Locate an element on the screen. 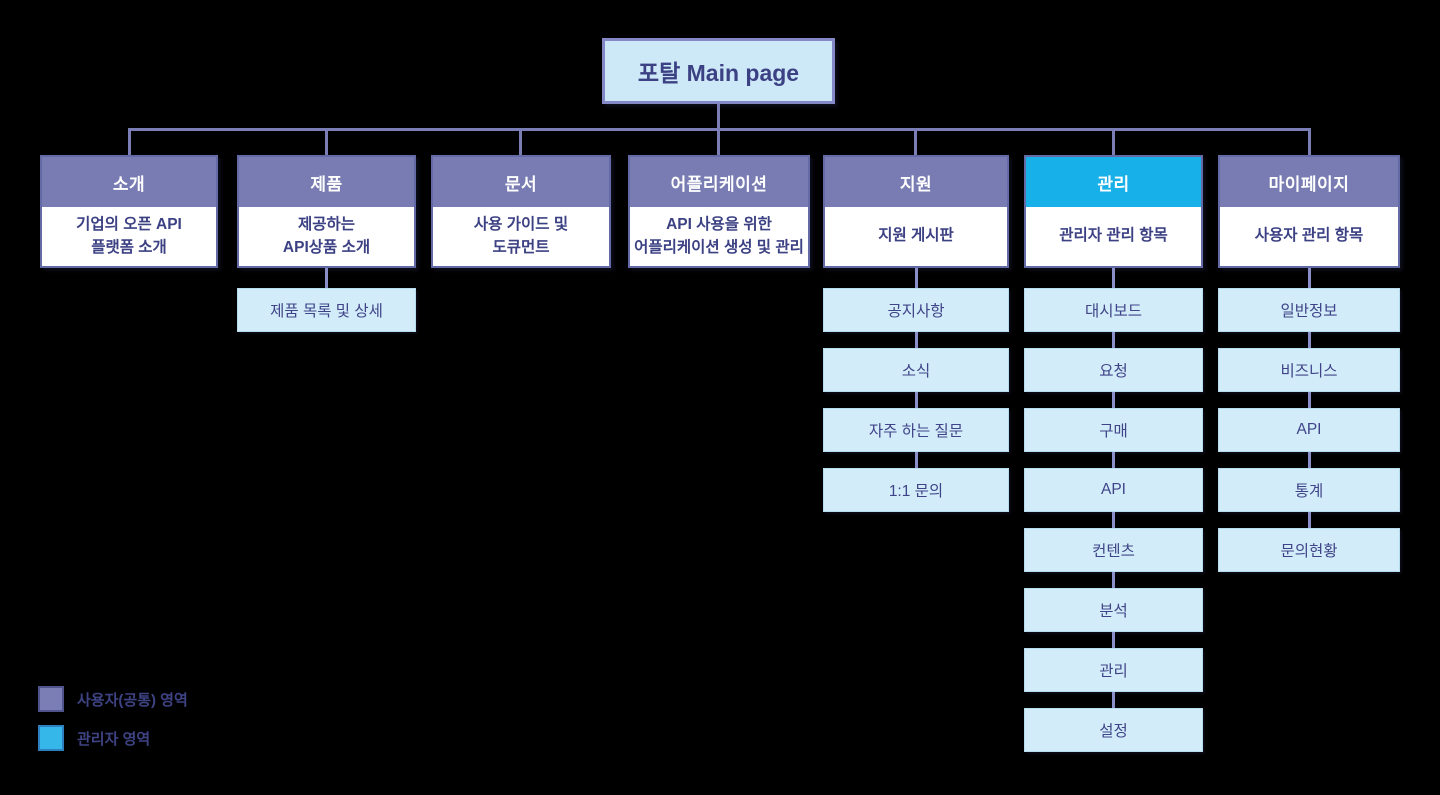  connector-stub-support is located at coordinates (915, 141).